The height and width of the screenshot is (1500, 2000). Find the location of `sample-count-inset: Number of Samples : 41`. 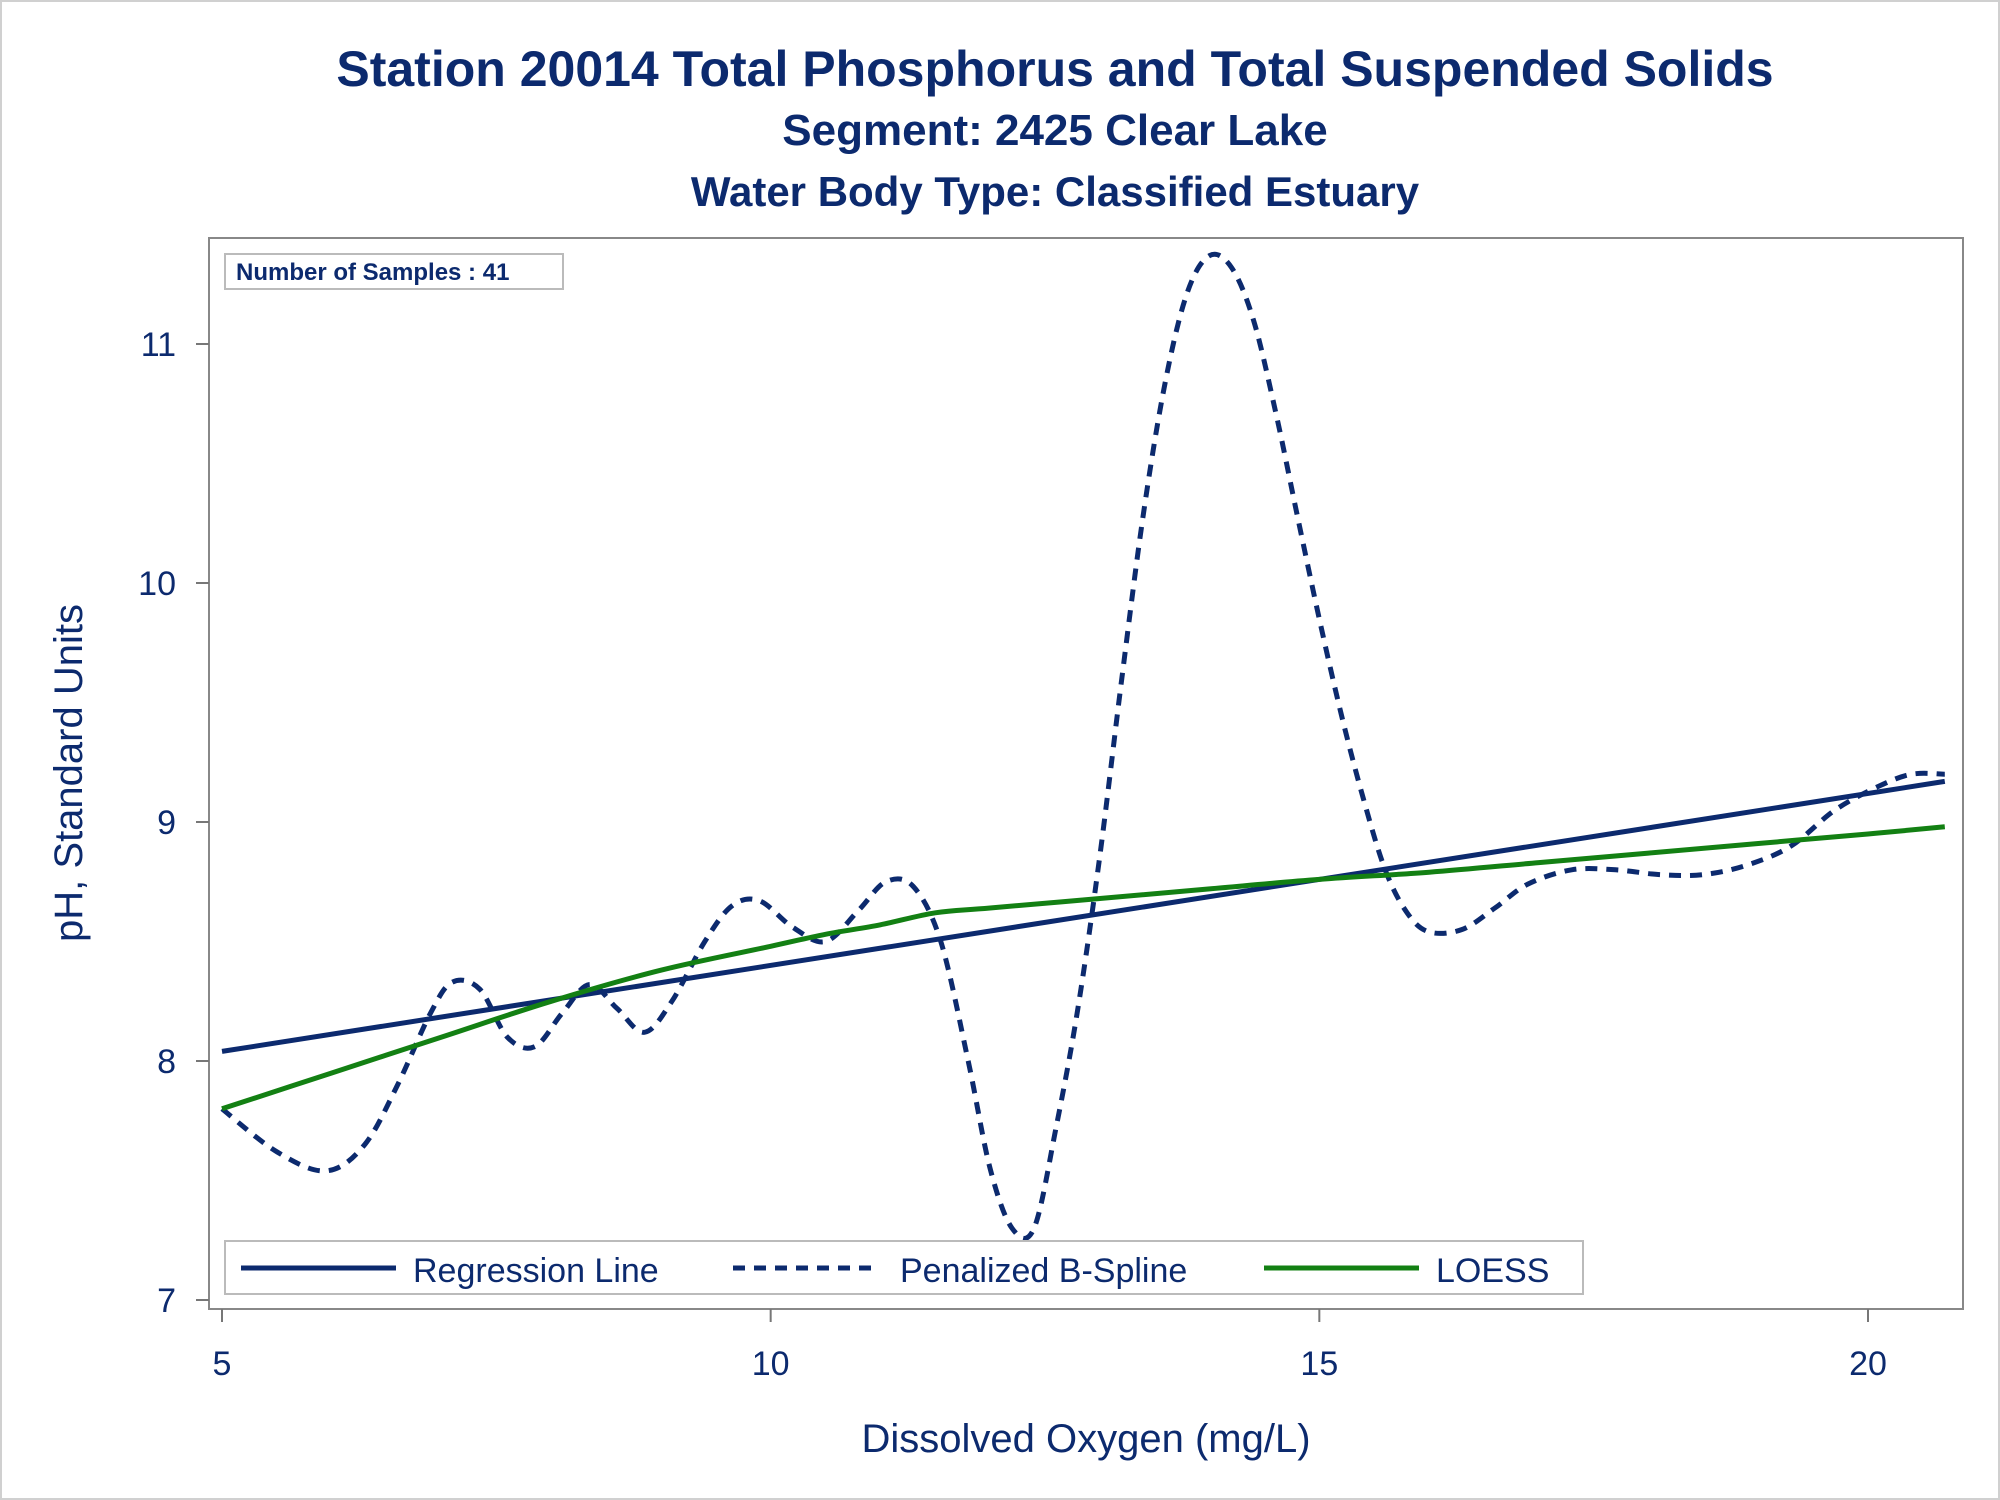

sample-count-inset: Number of Samples : 41 is located at coordinates (394, 271).